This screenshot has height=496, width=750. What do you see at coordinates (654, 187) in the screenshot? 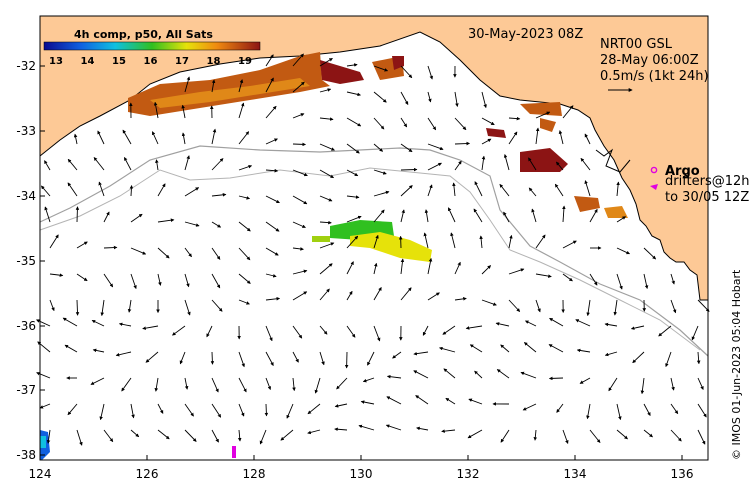
I see `drifter-marker-icon` at bounding box center [654, 187].